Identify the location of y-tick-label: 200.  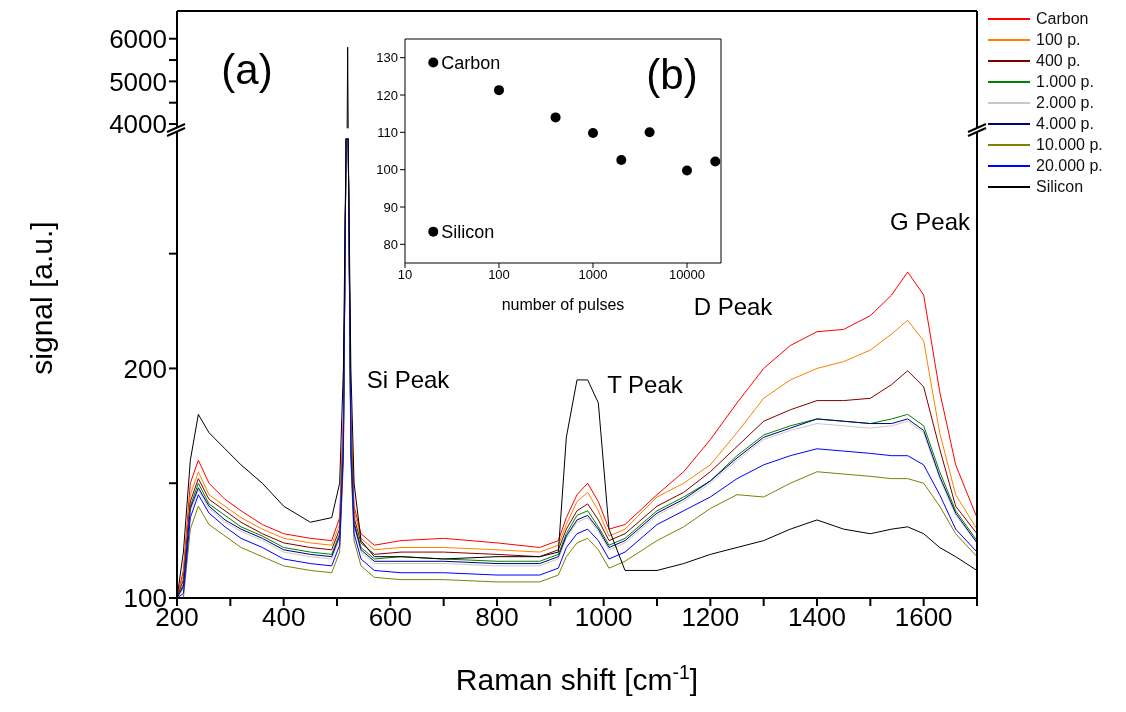
(145, 368).